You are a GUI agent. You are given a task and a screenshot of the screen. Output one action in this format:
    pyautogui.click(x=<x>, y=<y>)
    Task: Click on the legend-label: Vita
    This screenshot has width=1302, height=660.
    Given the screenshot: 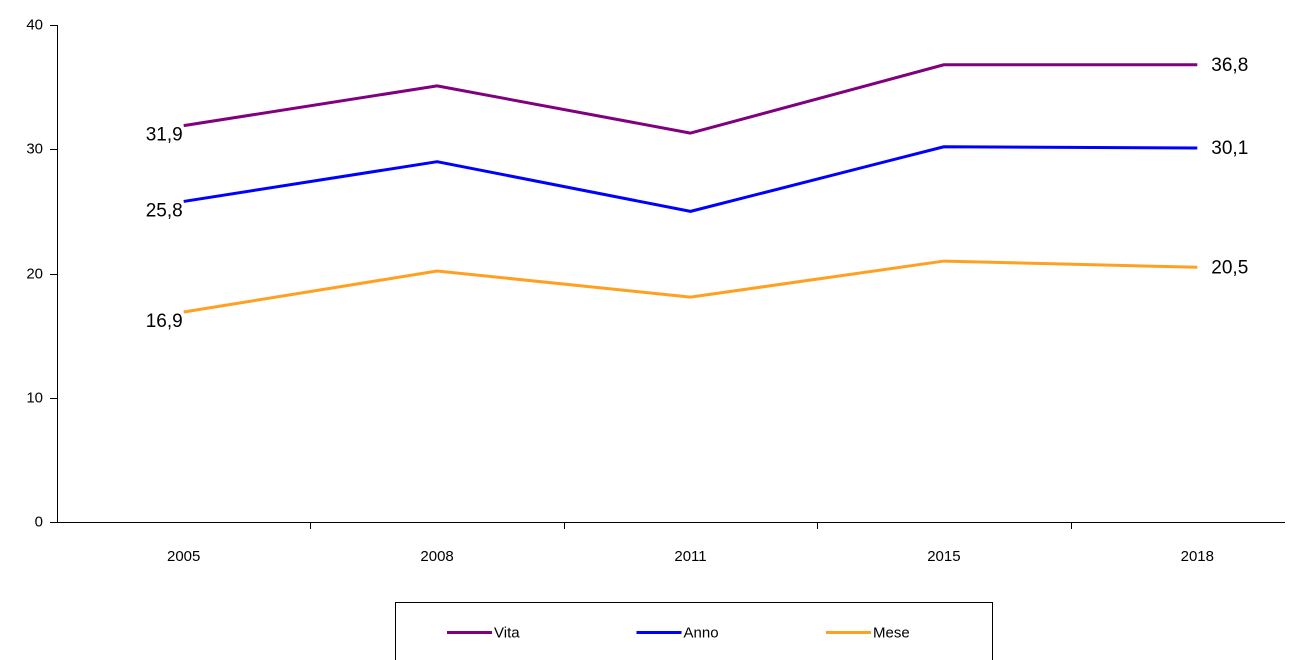 What is the action you would take?
    pyautogui.click(x=507, y=632)
    